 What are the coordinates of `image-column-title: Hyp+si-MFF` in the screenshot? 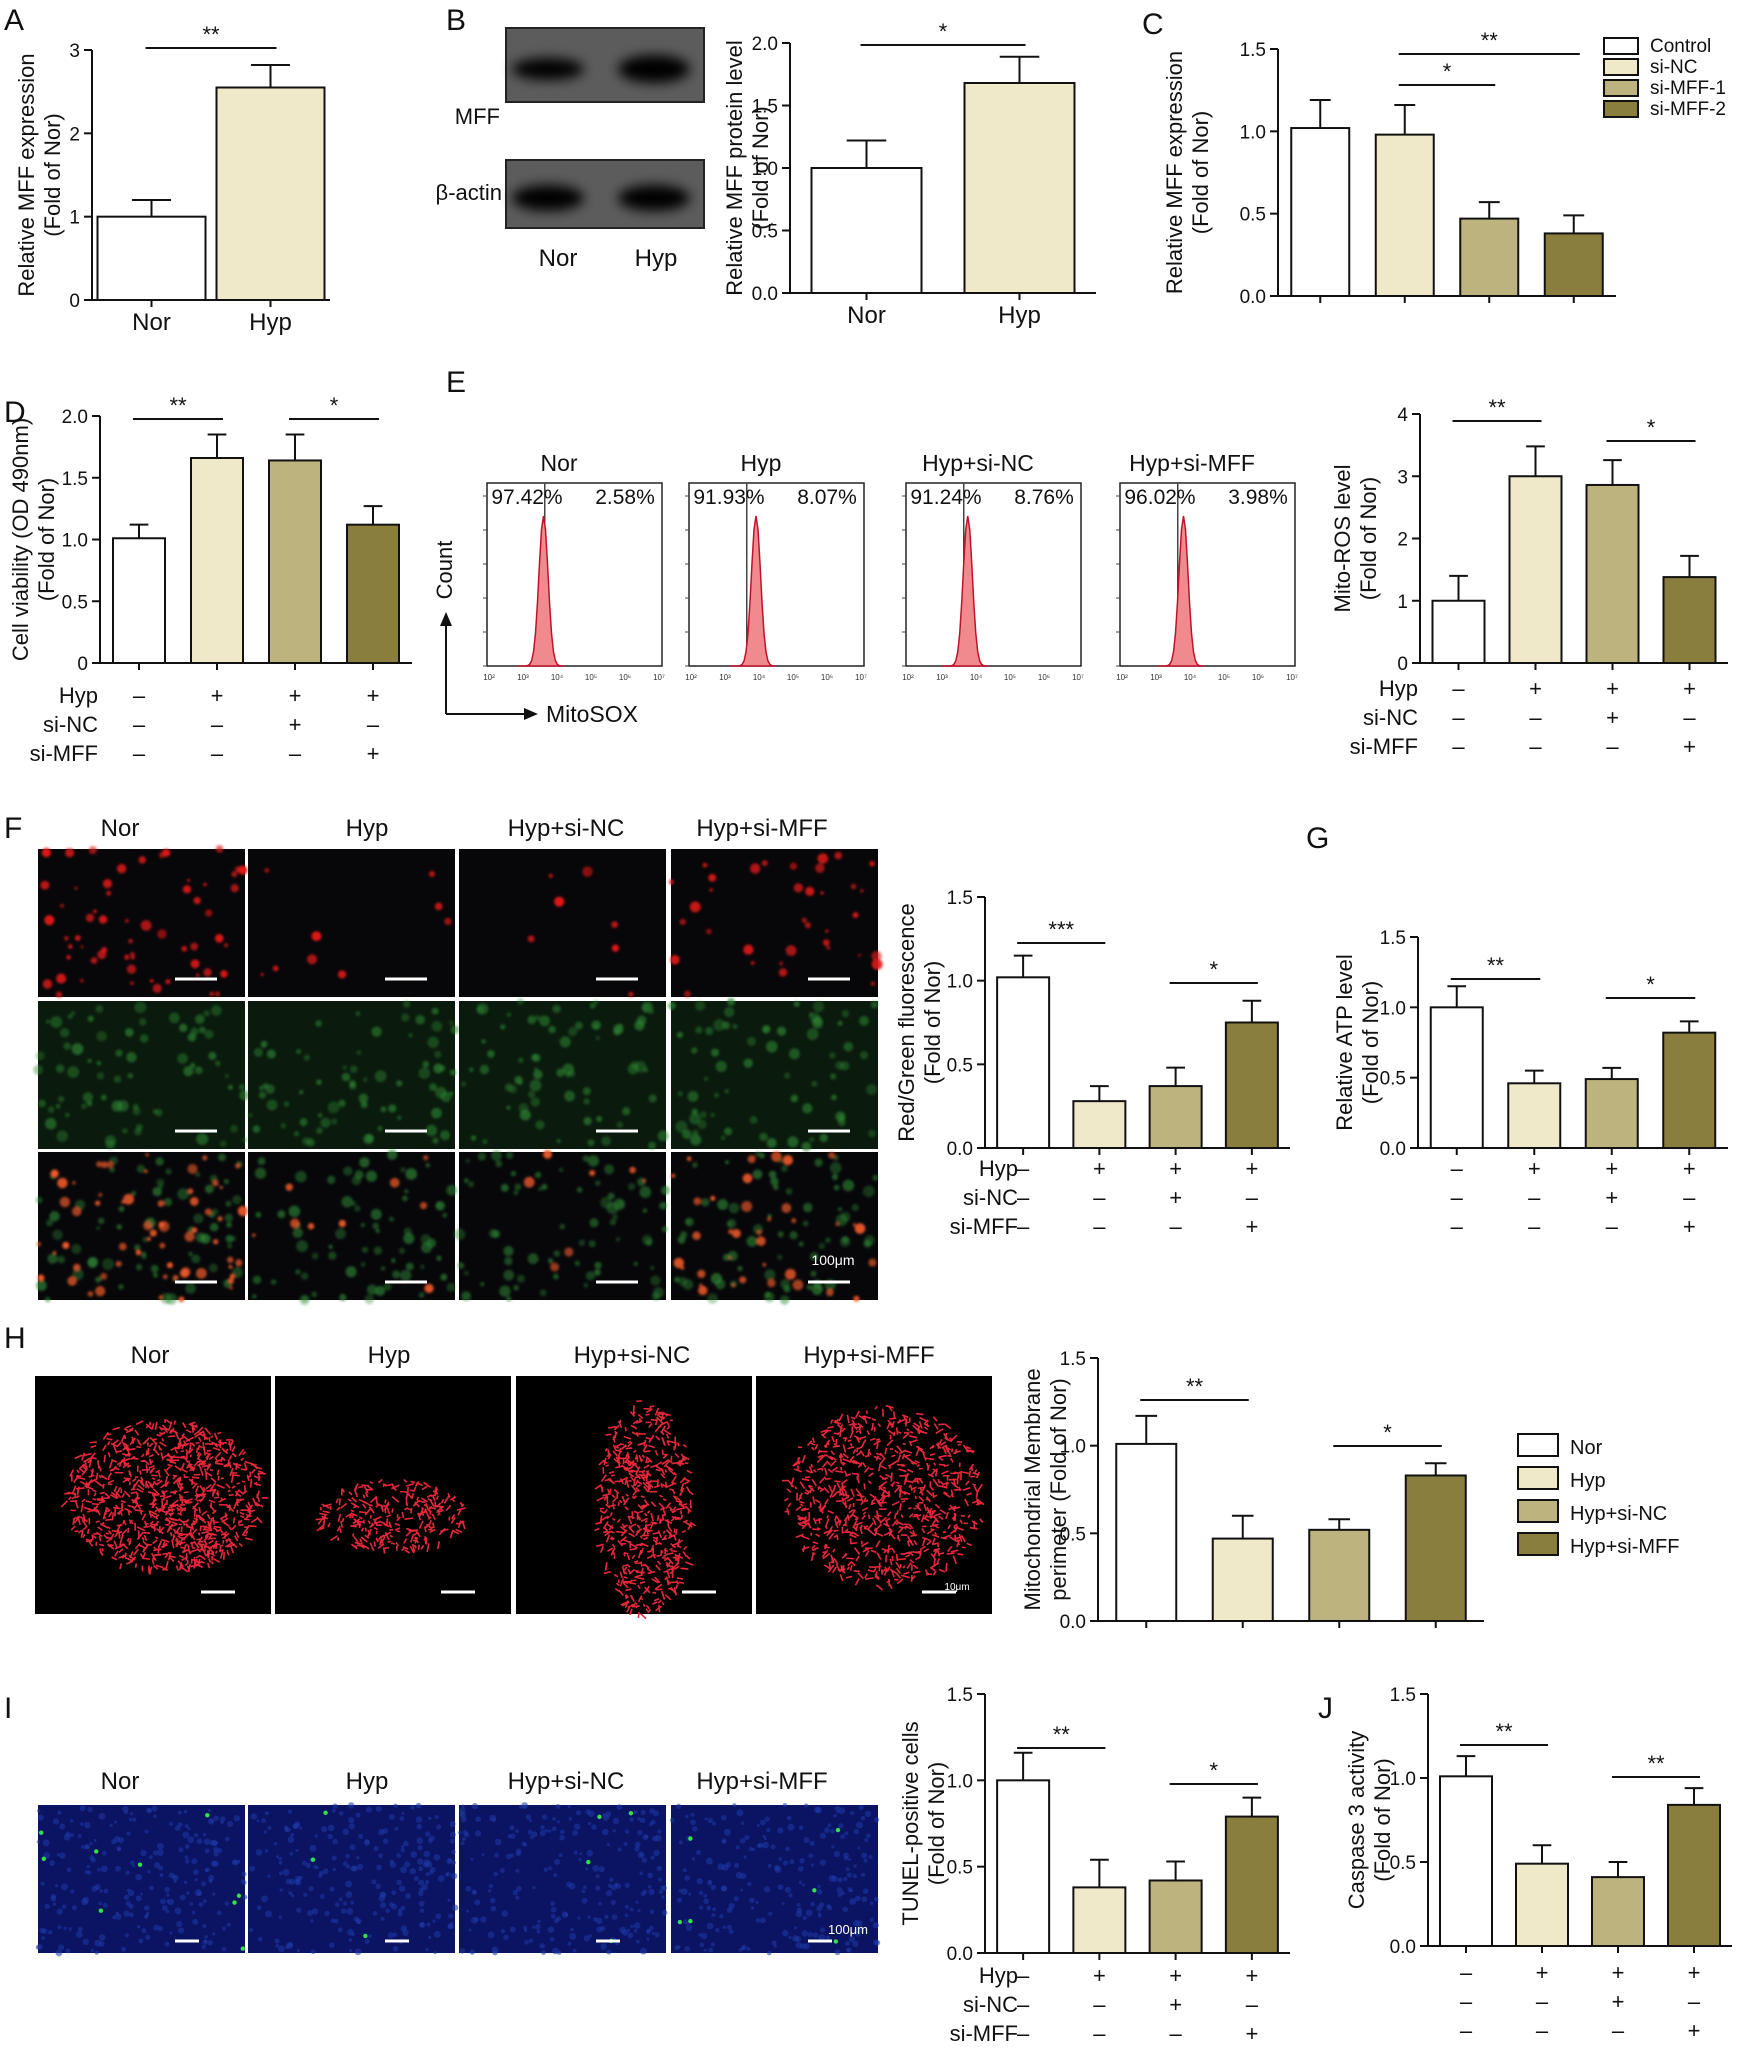 It's located at (761, 828).